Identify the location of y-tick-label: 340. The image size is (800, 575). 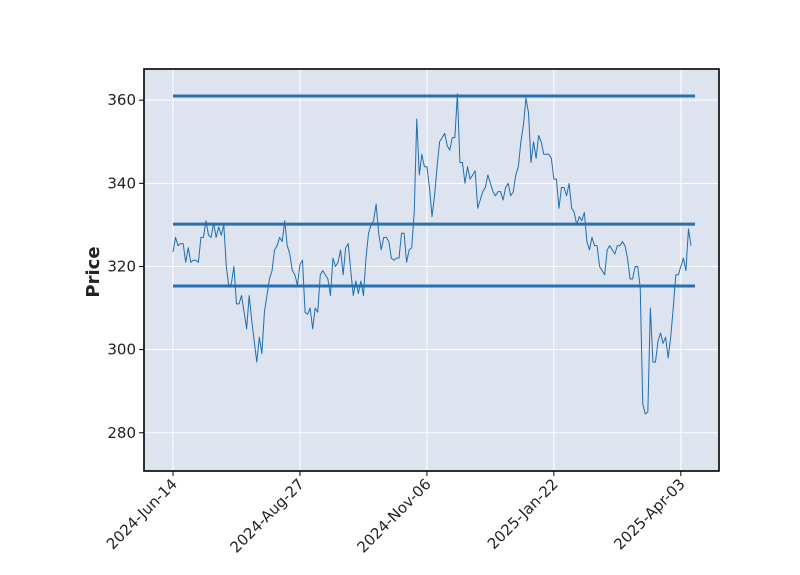
(121, 183).